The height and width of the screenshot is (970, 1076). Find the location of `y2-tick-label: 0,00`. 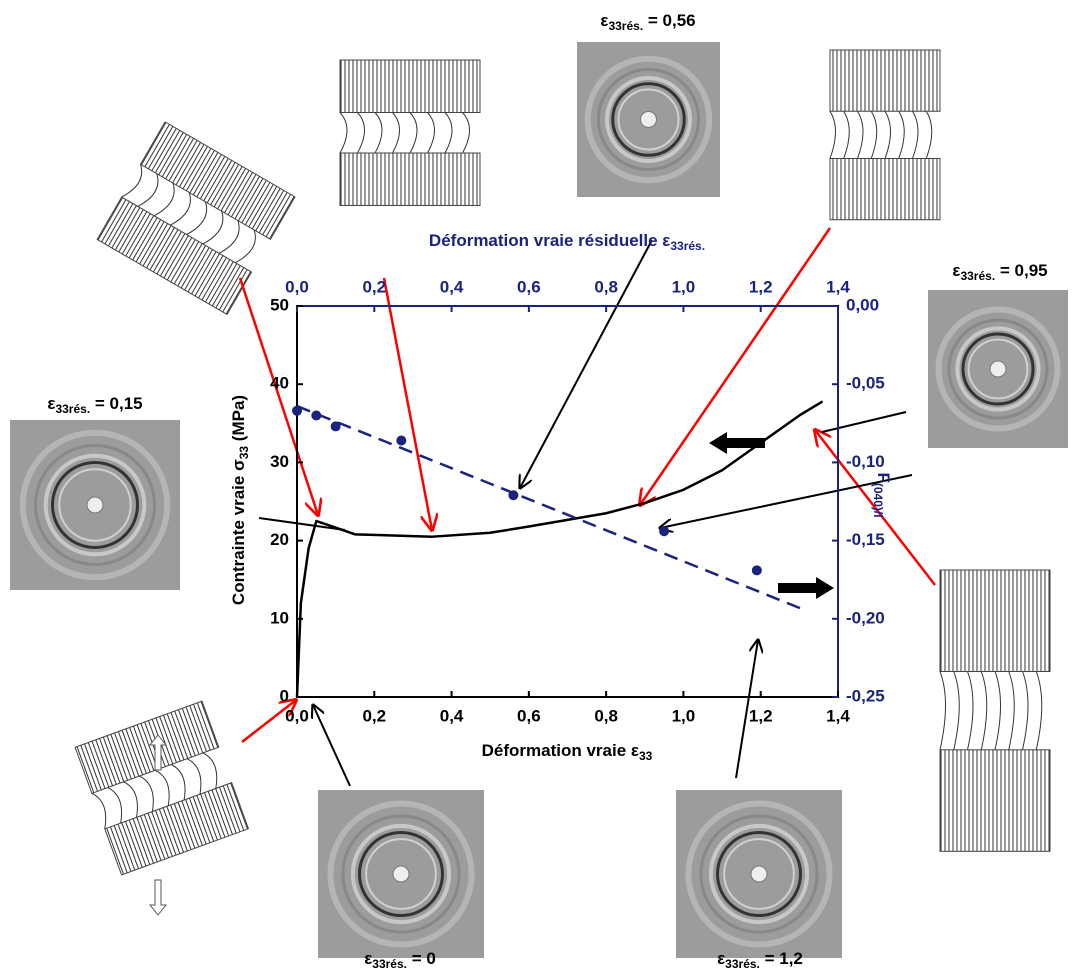

y2-tick-label: 0,00 is located at coordinates (862, 304).